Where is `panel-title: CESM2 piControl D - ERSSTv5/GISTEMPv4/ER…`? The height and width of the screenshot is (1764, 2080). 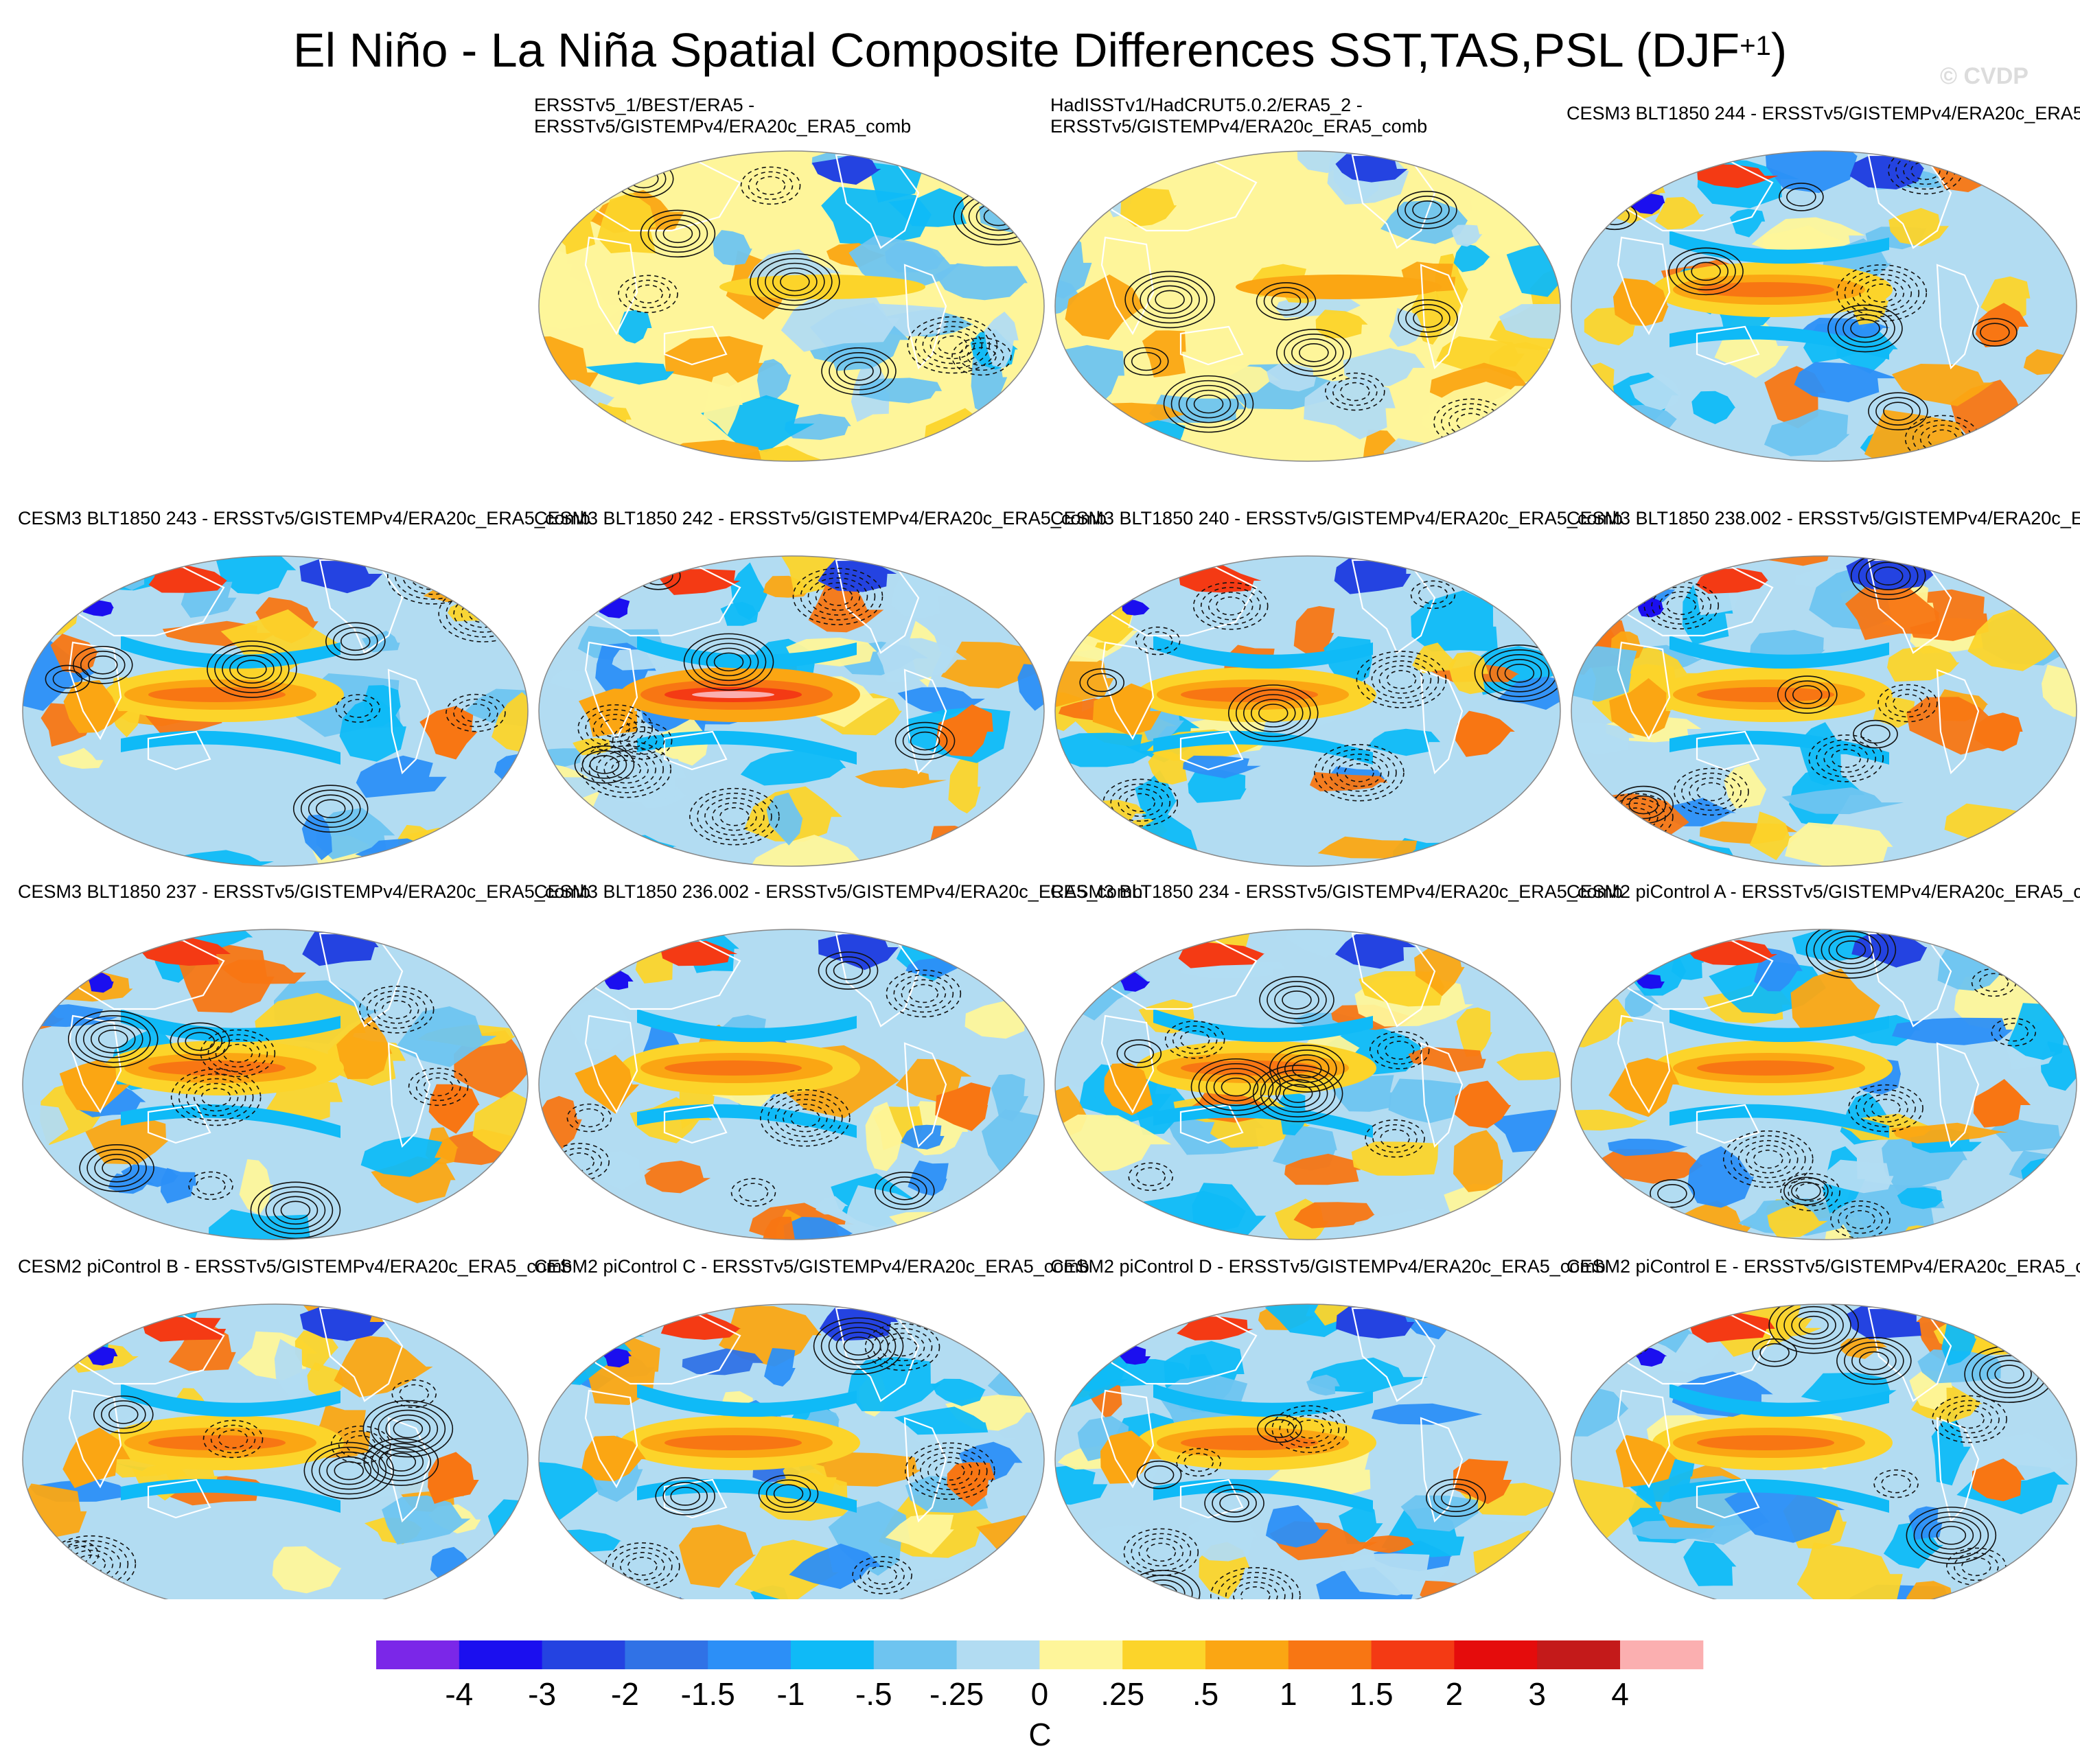
panel-title: CESM2 piControl D - ERSSTv5/GISTEMPv4/ER… is located at coordinates (1328, 1266).